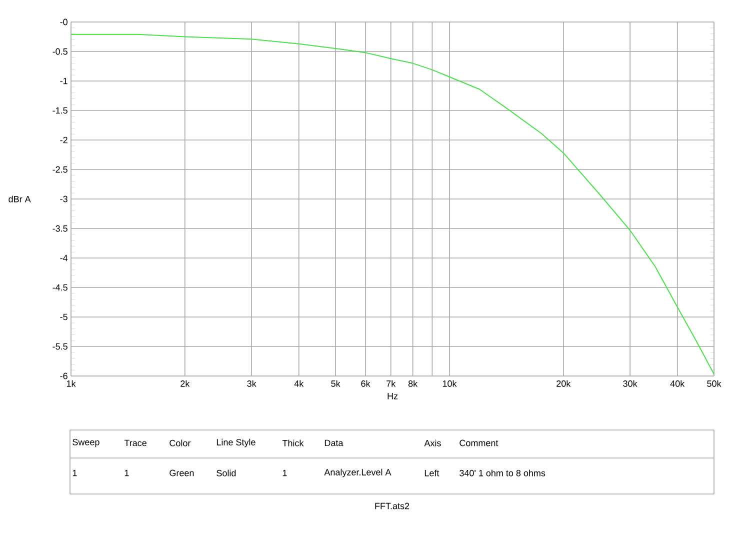 Image resolution: width=735 pixels, height=558 pixels. I want to click on x-tick-label: 8k, so click(413, 383).